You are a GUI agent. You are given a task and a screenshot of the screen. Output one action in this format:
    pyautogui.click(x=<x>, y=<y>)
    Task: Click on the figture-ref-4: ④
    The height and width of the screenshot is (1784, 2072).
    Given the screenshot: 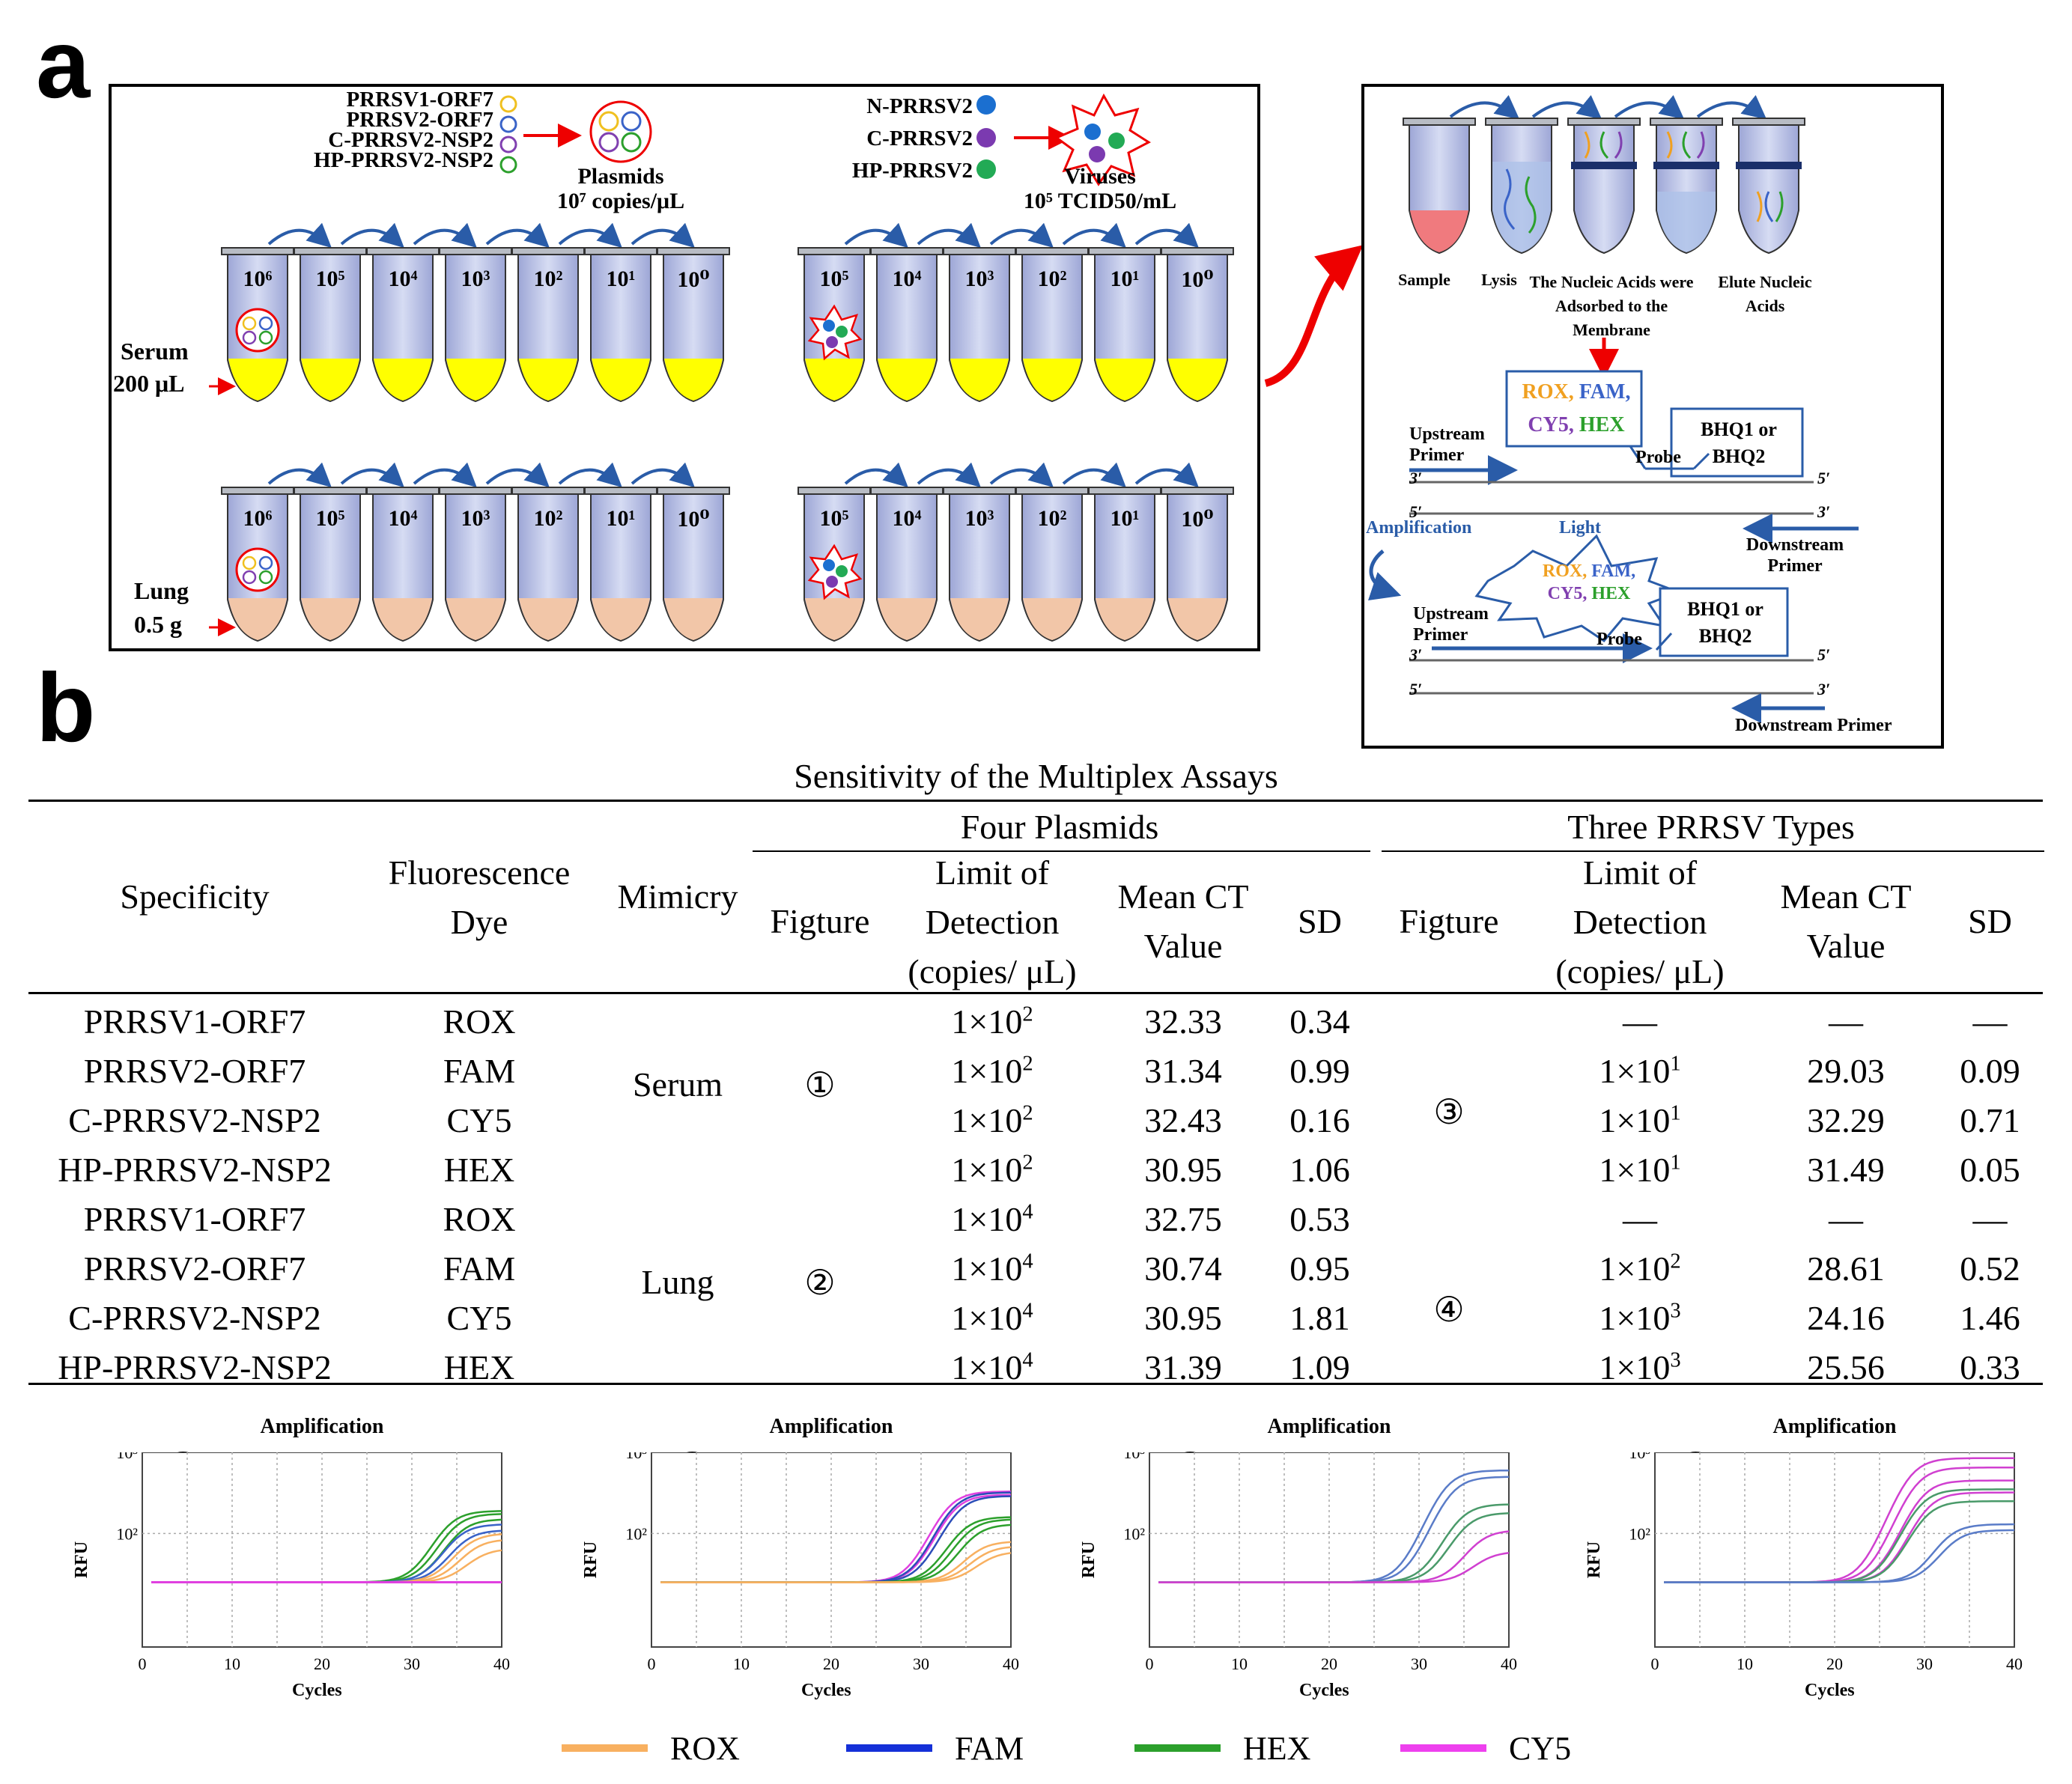 What is the action you would take?
    pyautogui.click(x=1449, y=1310)
    